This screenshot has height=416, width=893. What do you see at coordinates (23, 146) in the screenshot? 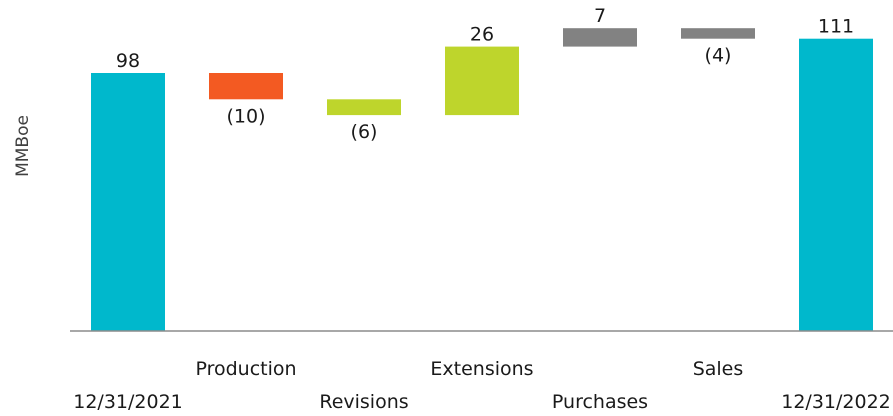
I see `y-axis-label: MMBoe` at bounding box center [23, 146].